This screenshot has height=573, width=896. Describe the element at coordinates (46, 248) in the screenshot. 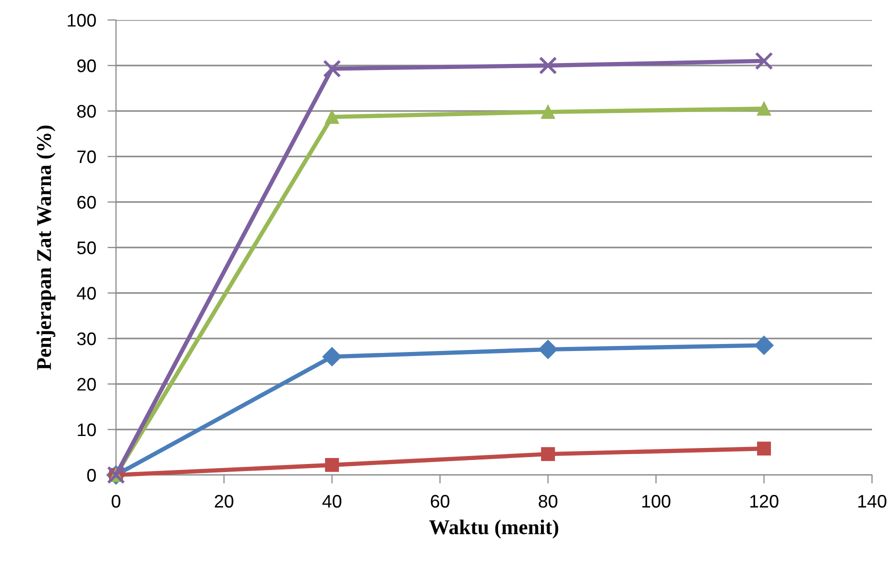

I see `y-axis-title: Penjerapan Zat Warna (%)` at that location.